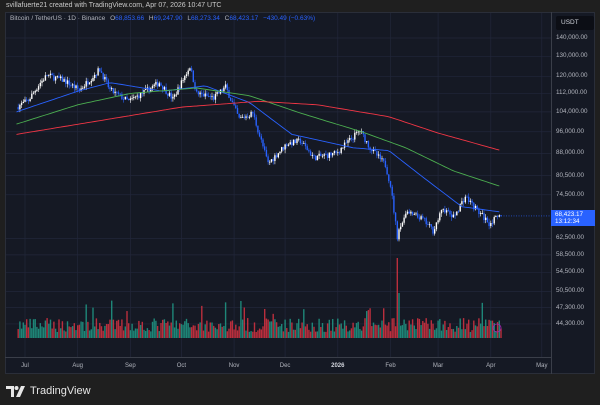 The width and height of the screenshot is (600, 405). What do you see at coordinates (570, 238) in the screenshot?
I see `price-tick-label: 62,500.00` at bounding box center [570, 238].